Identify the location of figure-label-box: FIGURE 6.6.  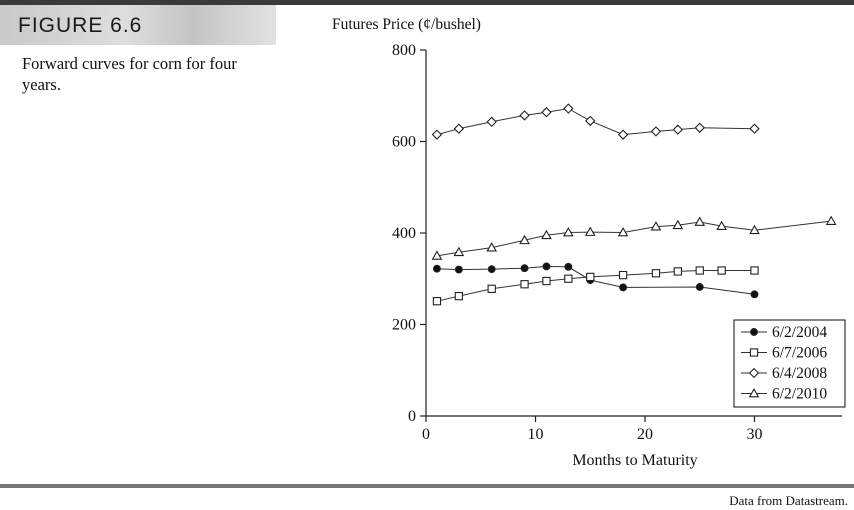
(138, 25).